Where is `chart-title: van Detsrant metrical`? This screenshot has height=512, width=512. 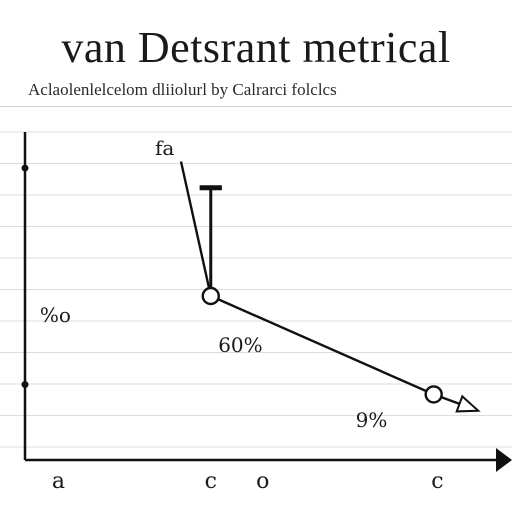 chart-title: van Detsrant metrical is located at coordinates (256, 47).